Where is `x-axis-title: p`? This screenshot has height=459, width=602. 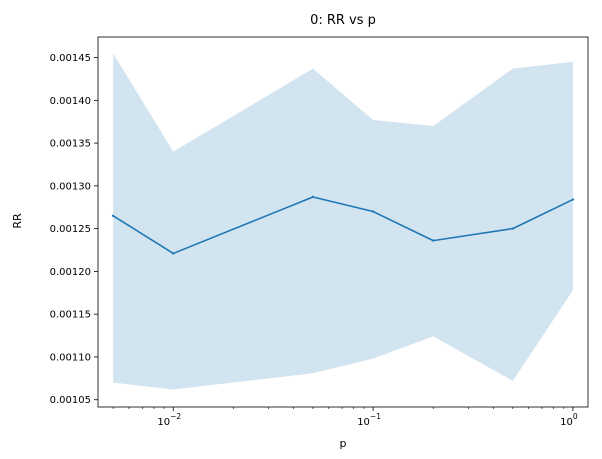
x-axis-title: p is located at coordinates (343, 443).